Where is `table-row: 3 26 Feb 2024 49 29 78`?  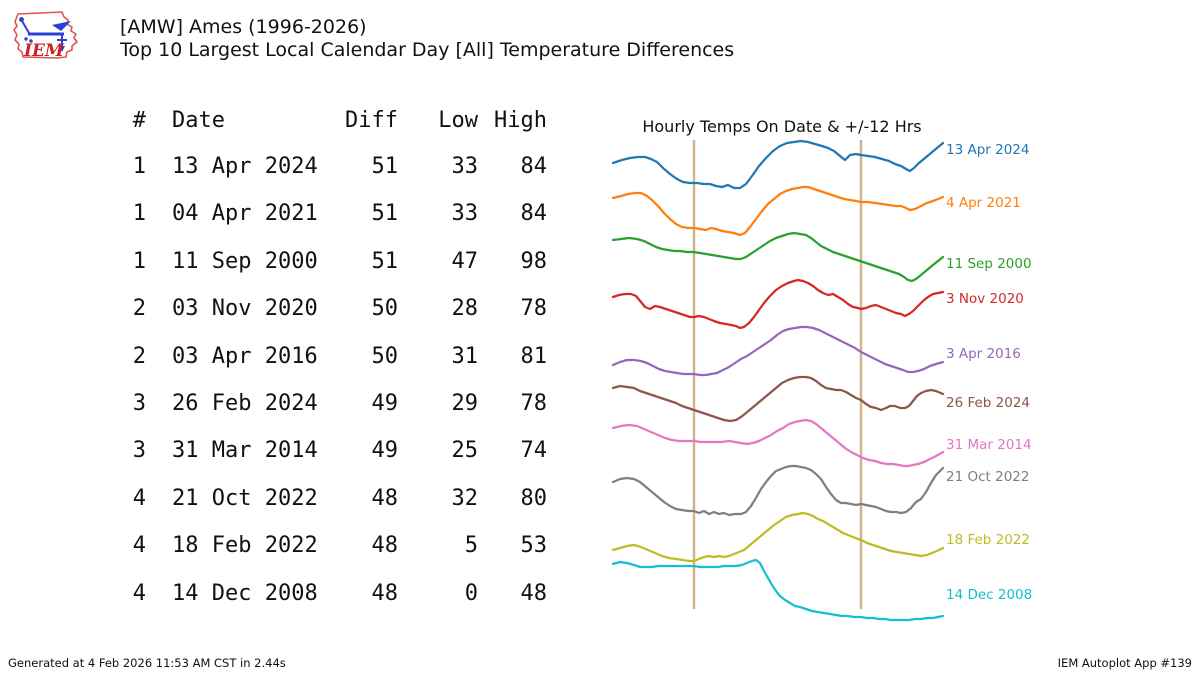 table-row: 3 26 Feb 2024 49 29 78 is located at coordinates (335, 404).